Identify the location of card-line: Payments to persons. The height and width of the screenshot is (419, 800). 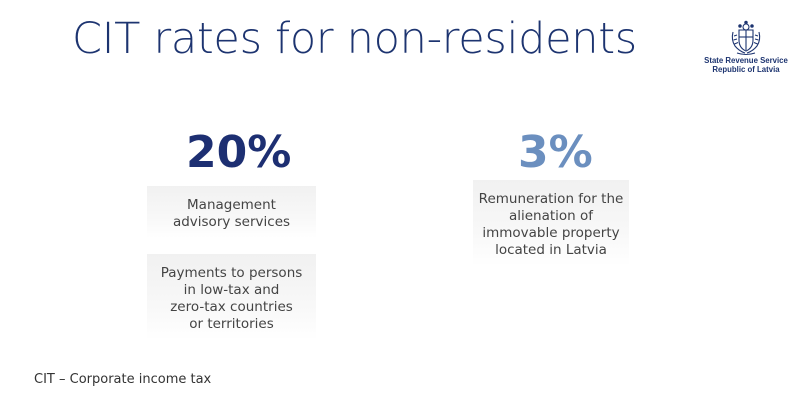
(231, 273).